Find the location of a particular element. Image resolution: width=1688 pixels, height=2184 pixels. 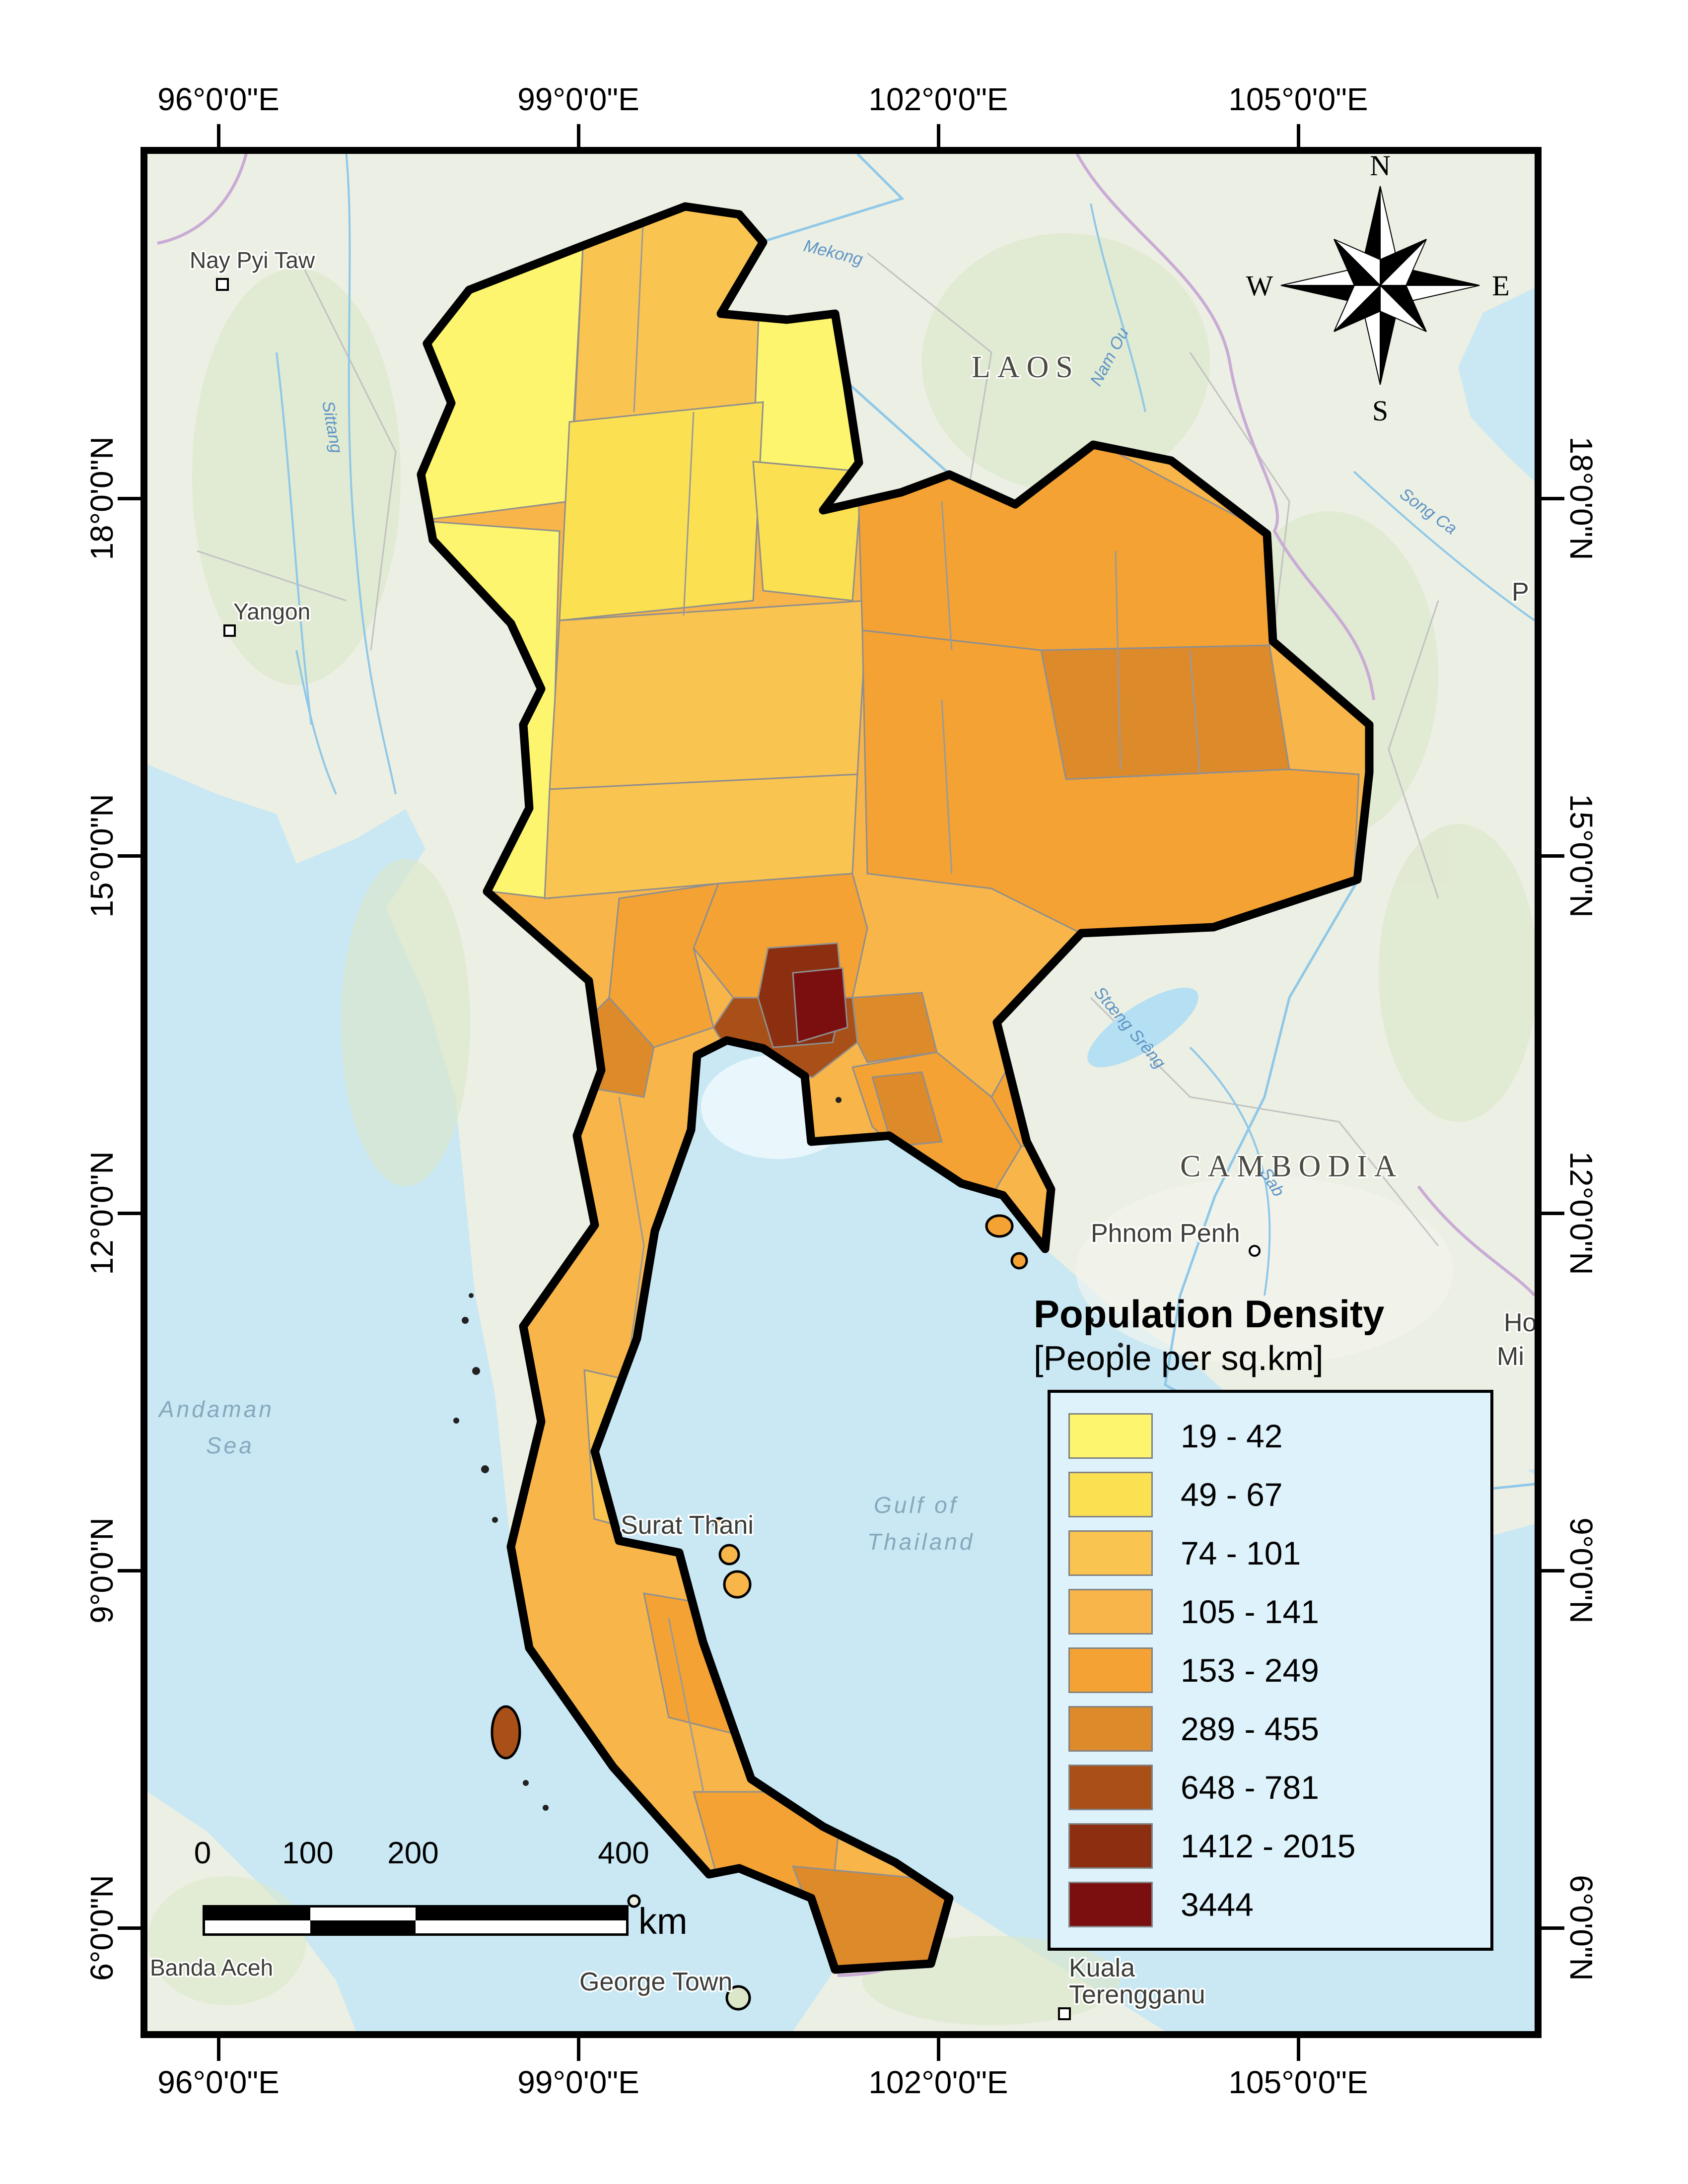

axis-label-top-99e: 99°0'0"E is located at coordinates (578, 99).